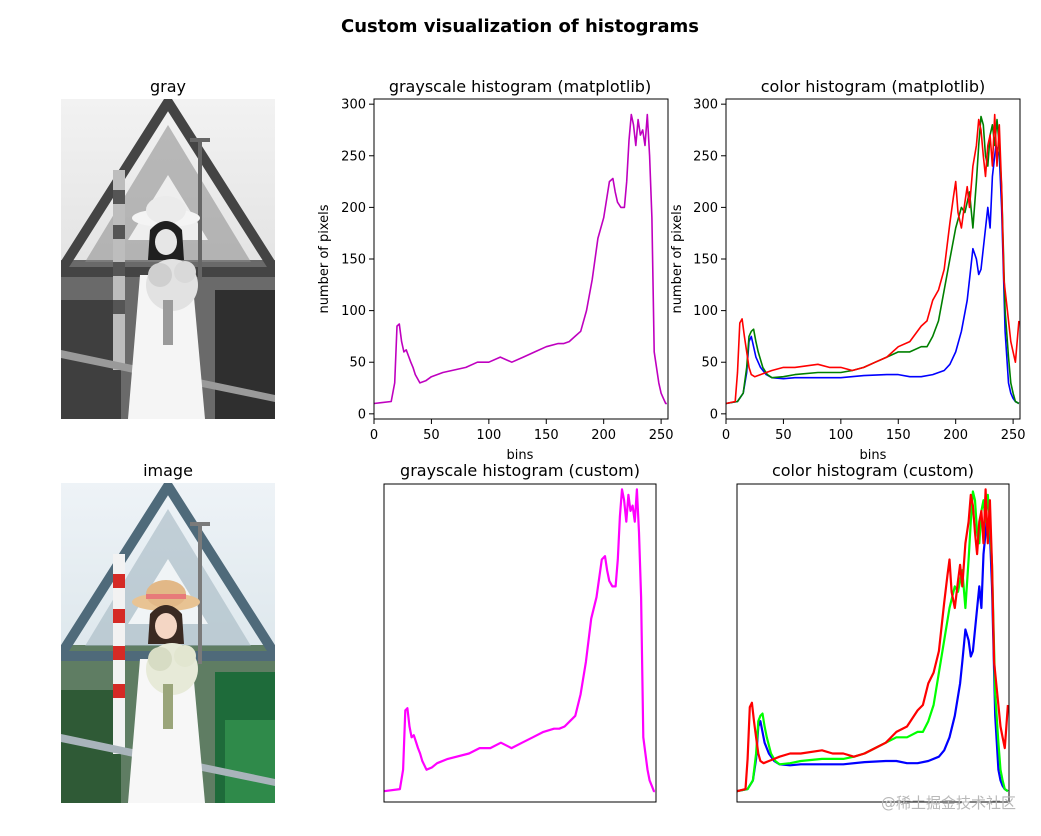 The height and width of the screenshot is (836, 1041). Describe the element at coordinates (168, 259) in the screenshot. I see `gray-photo` at that location.